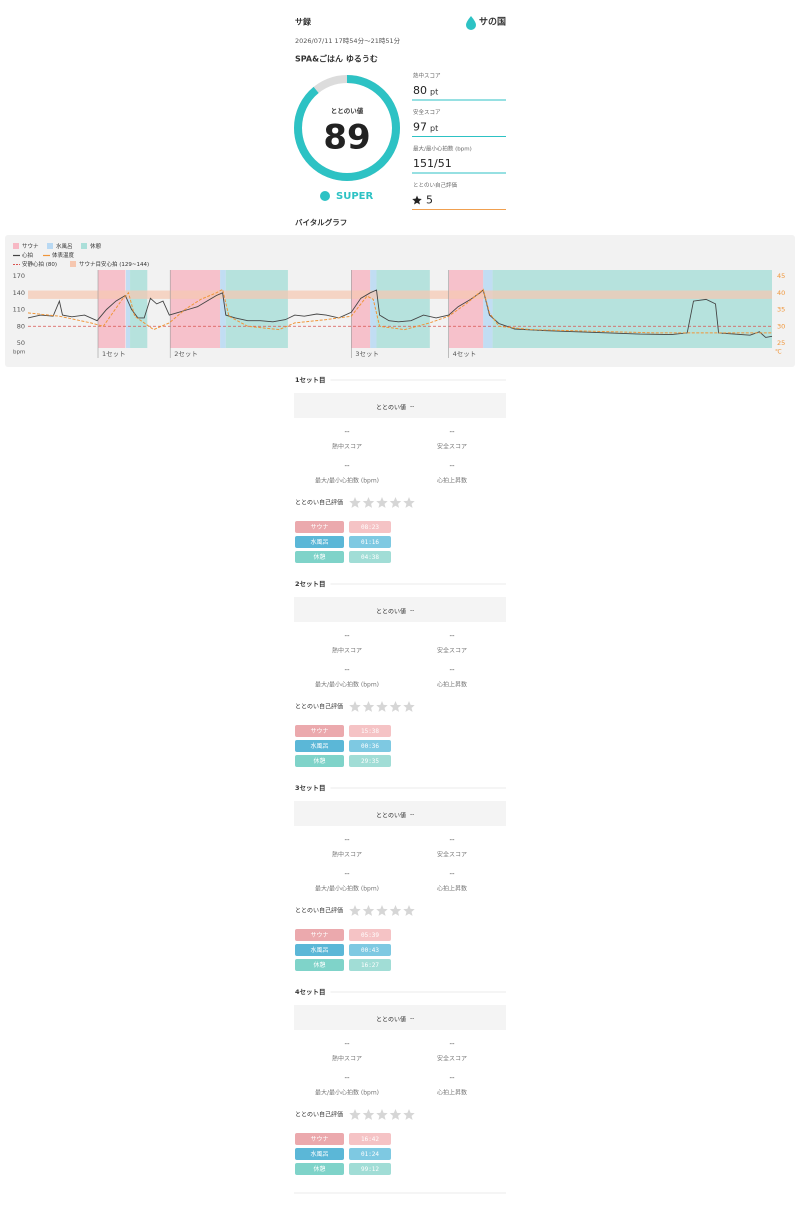 Image resolution: width=800 pixels, height=1211 pixels. Describe the element at coordinates (492, 22) in the screenshot. I see `logo: サの国` at that location.